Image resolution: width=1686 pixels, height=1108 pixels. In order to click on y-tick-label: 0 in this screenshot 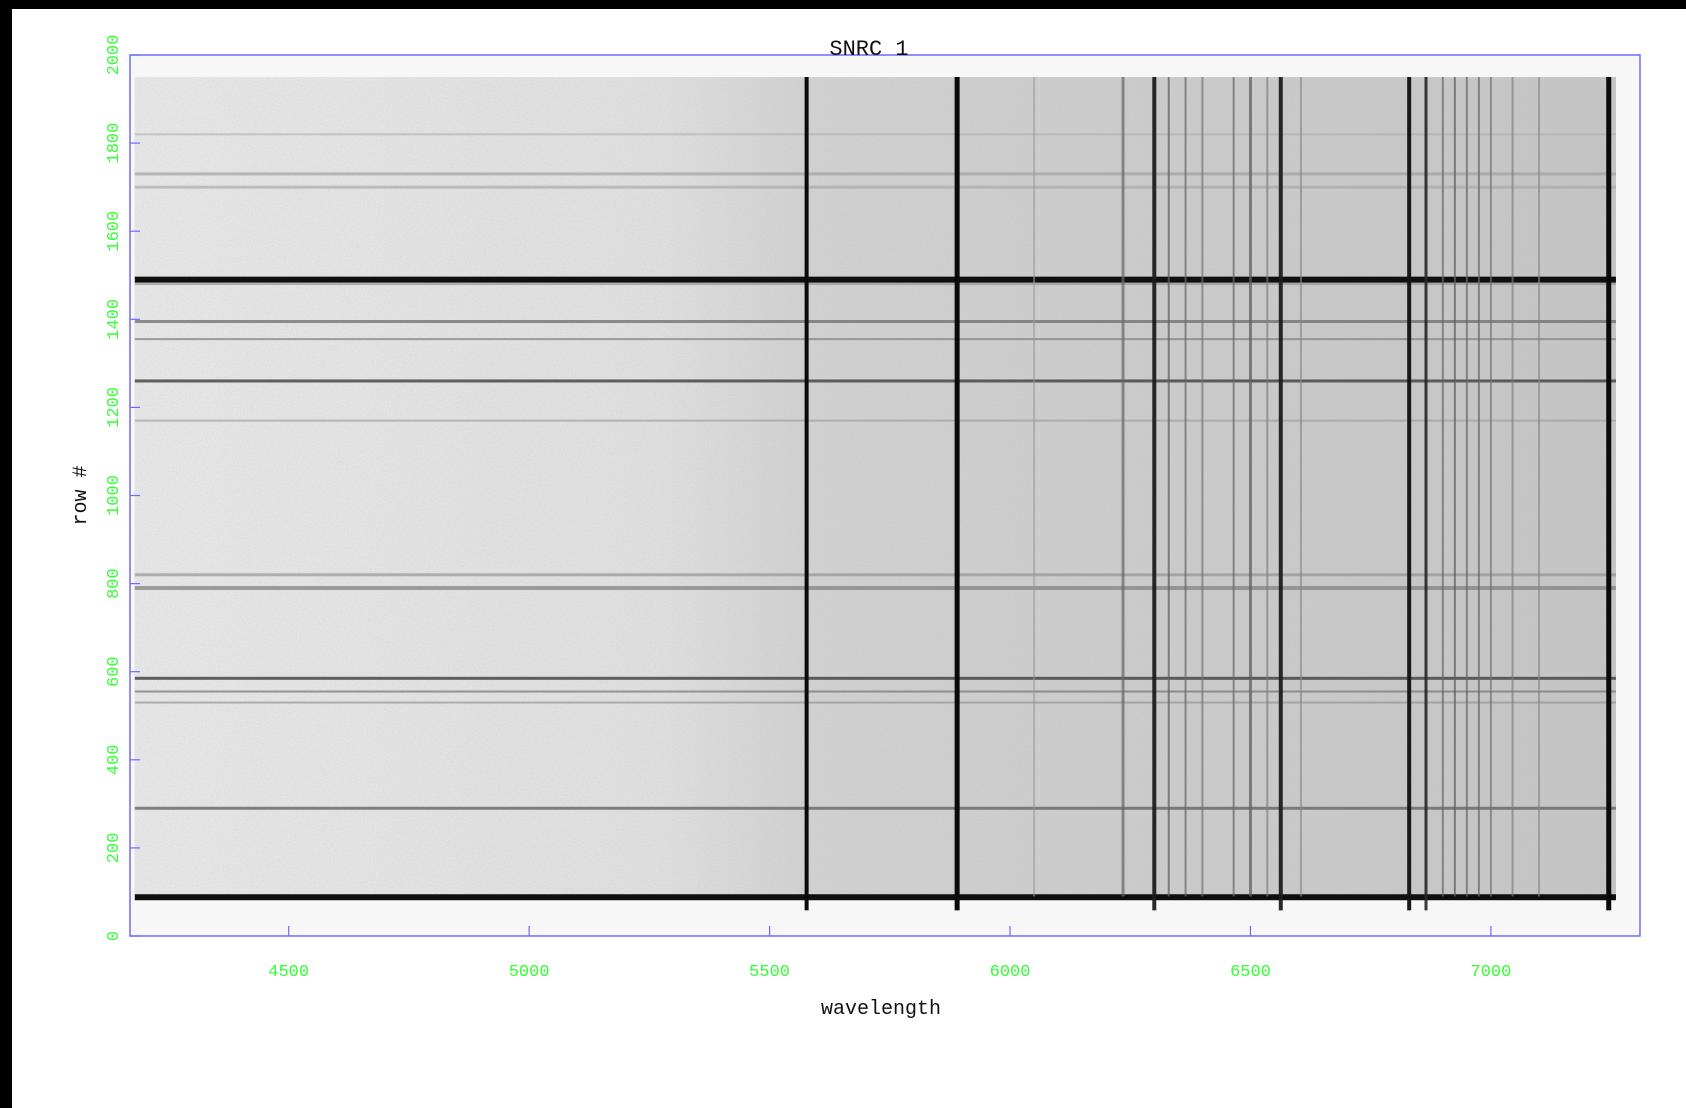, I will do `click(114, 936)`.